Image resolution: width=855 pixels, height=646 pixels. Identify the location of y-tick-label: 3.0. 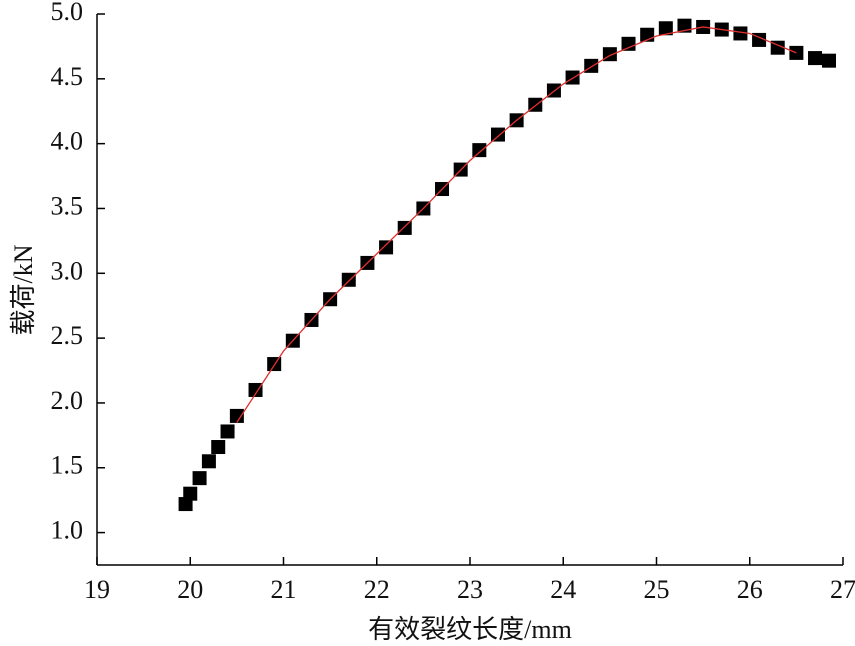
(67, 270).